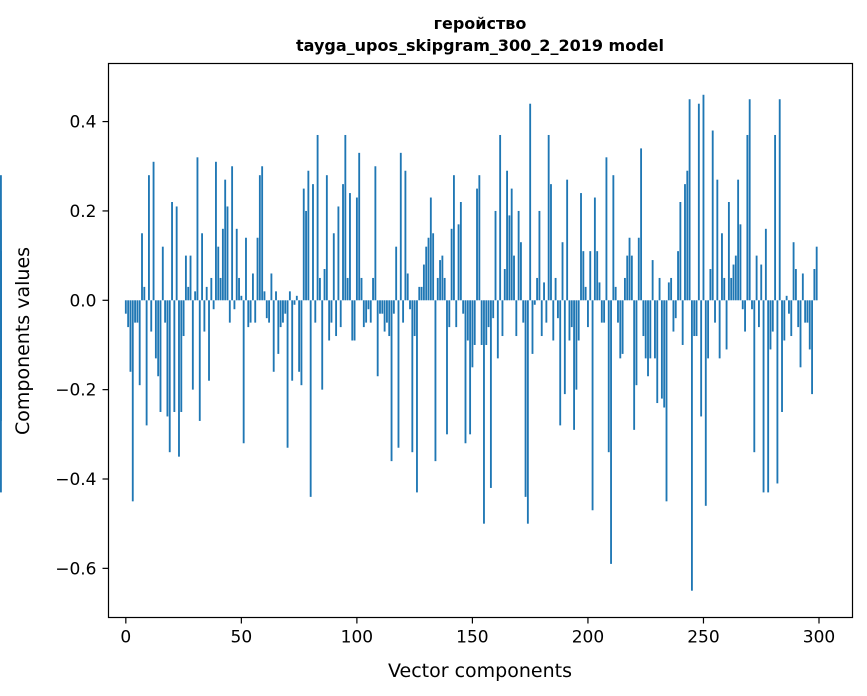 Image resolution: width=867 pixels, height=696 pixels. Describe the element at coordinates (703, 638) in the screenshot. I see `x-tick-label: 250` at that location.